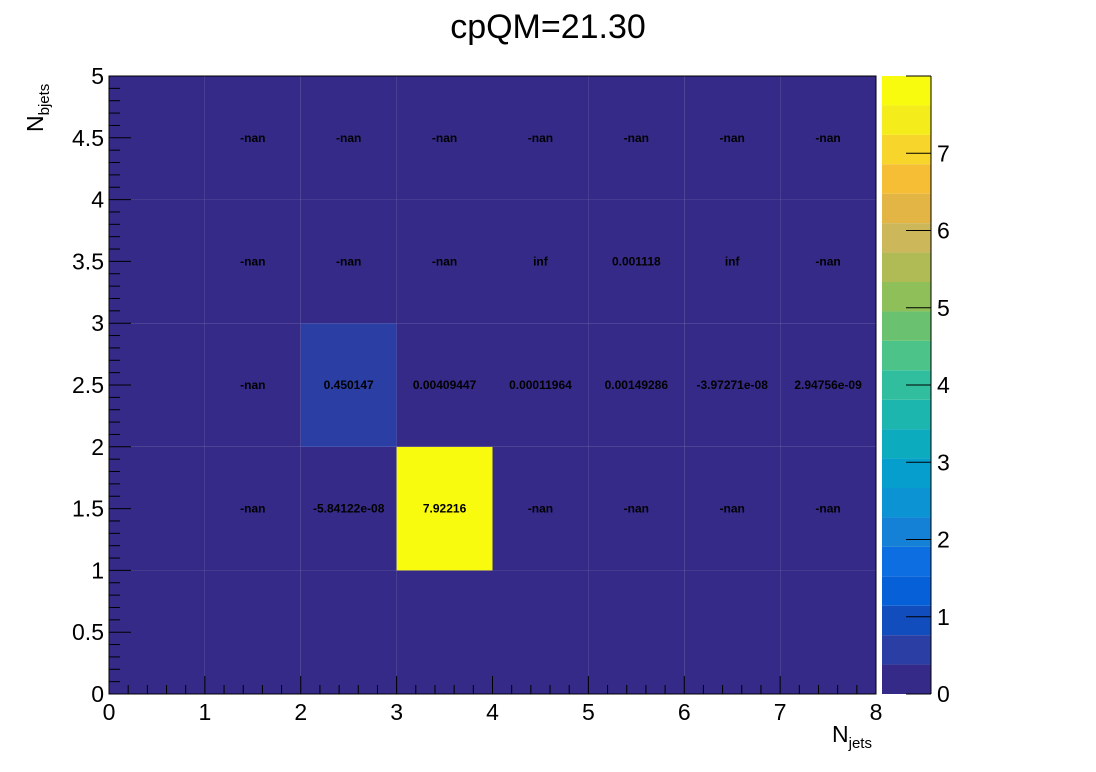 This screenshot has height=772, width=1096. I want to click on y-tick-label: 4.5, so click(88, 138).